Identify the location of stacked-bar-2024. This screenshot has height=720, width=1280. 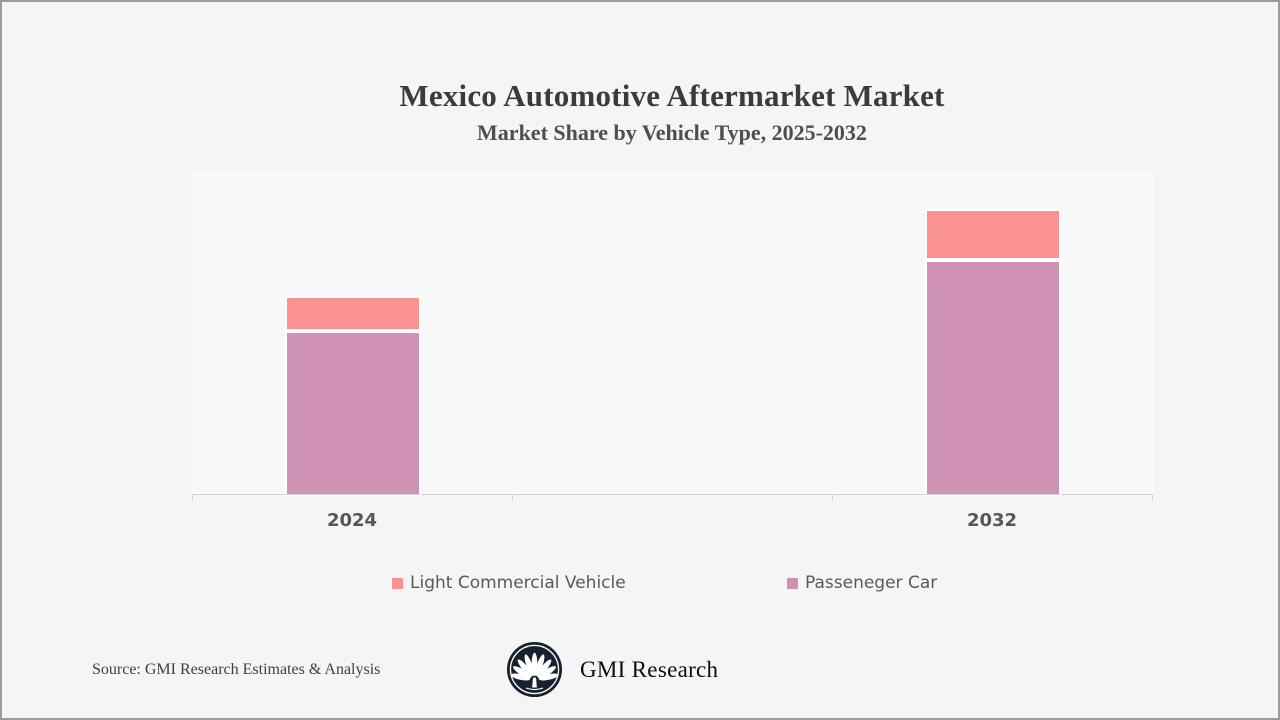
(353, 395).